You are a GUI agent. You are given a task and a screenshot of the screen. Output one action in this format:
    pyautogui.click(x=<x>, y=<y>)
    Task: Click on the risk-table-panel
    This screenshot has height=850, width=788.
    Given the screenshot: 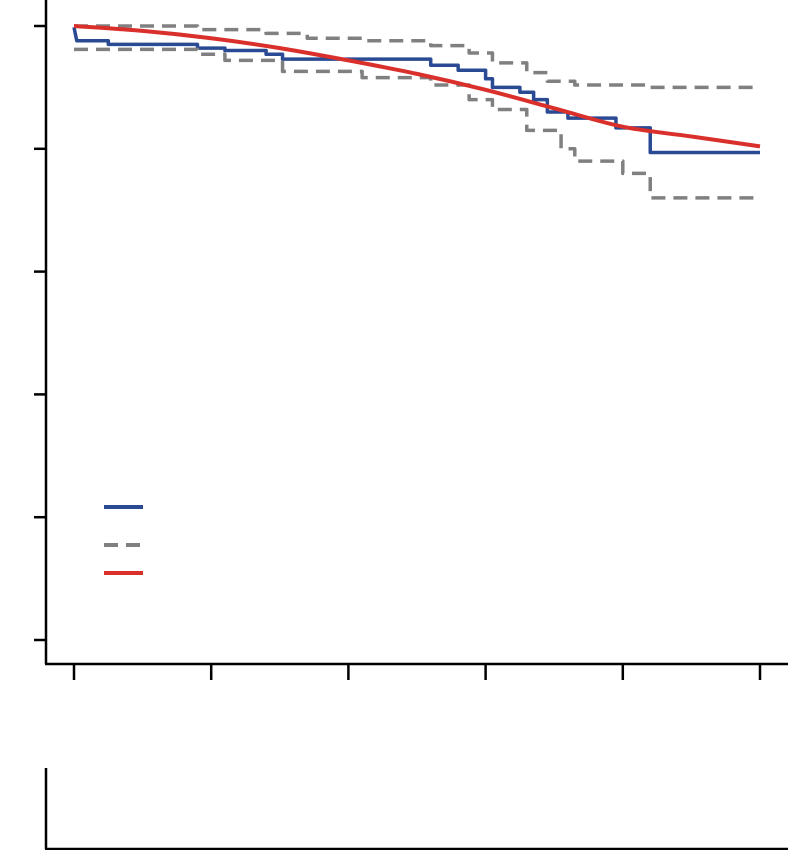 What is the action you would take?
    pyautogui.click(x=416, y=809)
    